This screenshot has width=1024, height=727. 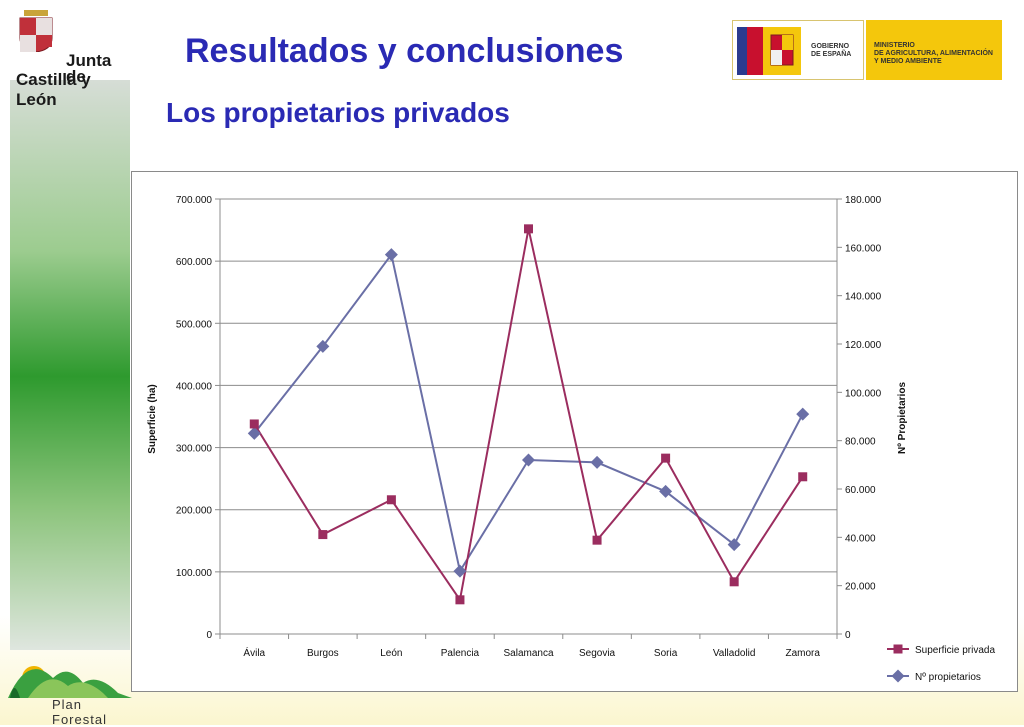 What do you see at coordinates (460, 653) in the screenshot?
I see `x-tick-label: Palencia` at bounding box center [460, 653].